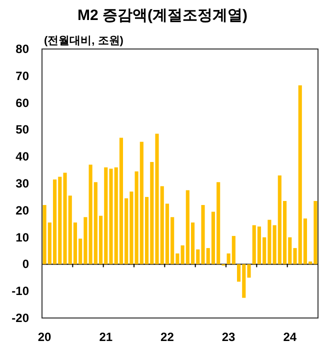 This screenshot has height=351, width=325. What do you see at coordinates (290, 337) in the screenshot?
I see `x-tick-label: 24` at bounding box center [290, 337].